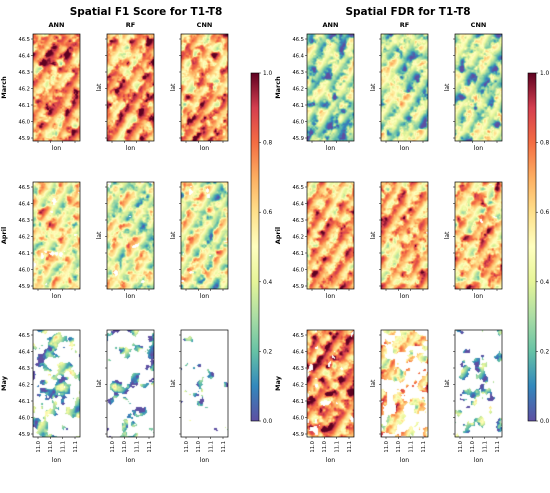 The height and width of the screenshot is (493, 550). What do you see at coordinates (532, 247) in the screenshot?
I see `colorbar-gradient` at bounding box center [532, 247].